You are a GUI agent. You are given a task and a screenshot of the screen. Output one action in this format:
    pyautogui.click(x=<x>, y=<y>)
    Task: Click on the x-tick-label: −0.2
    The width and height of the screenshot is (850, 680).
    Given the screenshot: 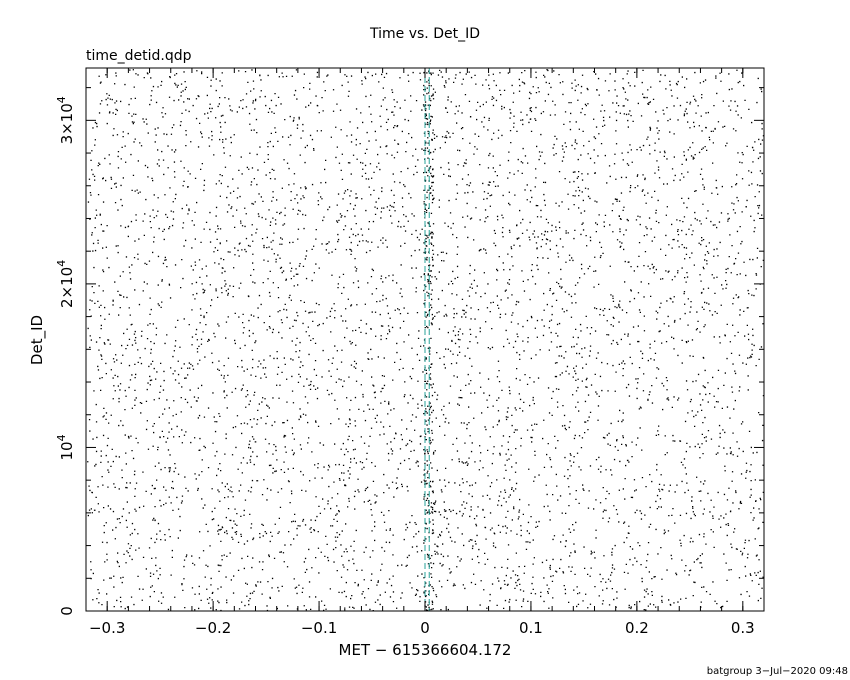 What is the action you would take?
    pyautogui.click(x=213, y=628)
    